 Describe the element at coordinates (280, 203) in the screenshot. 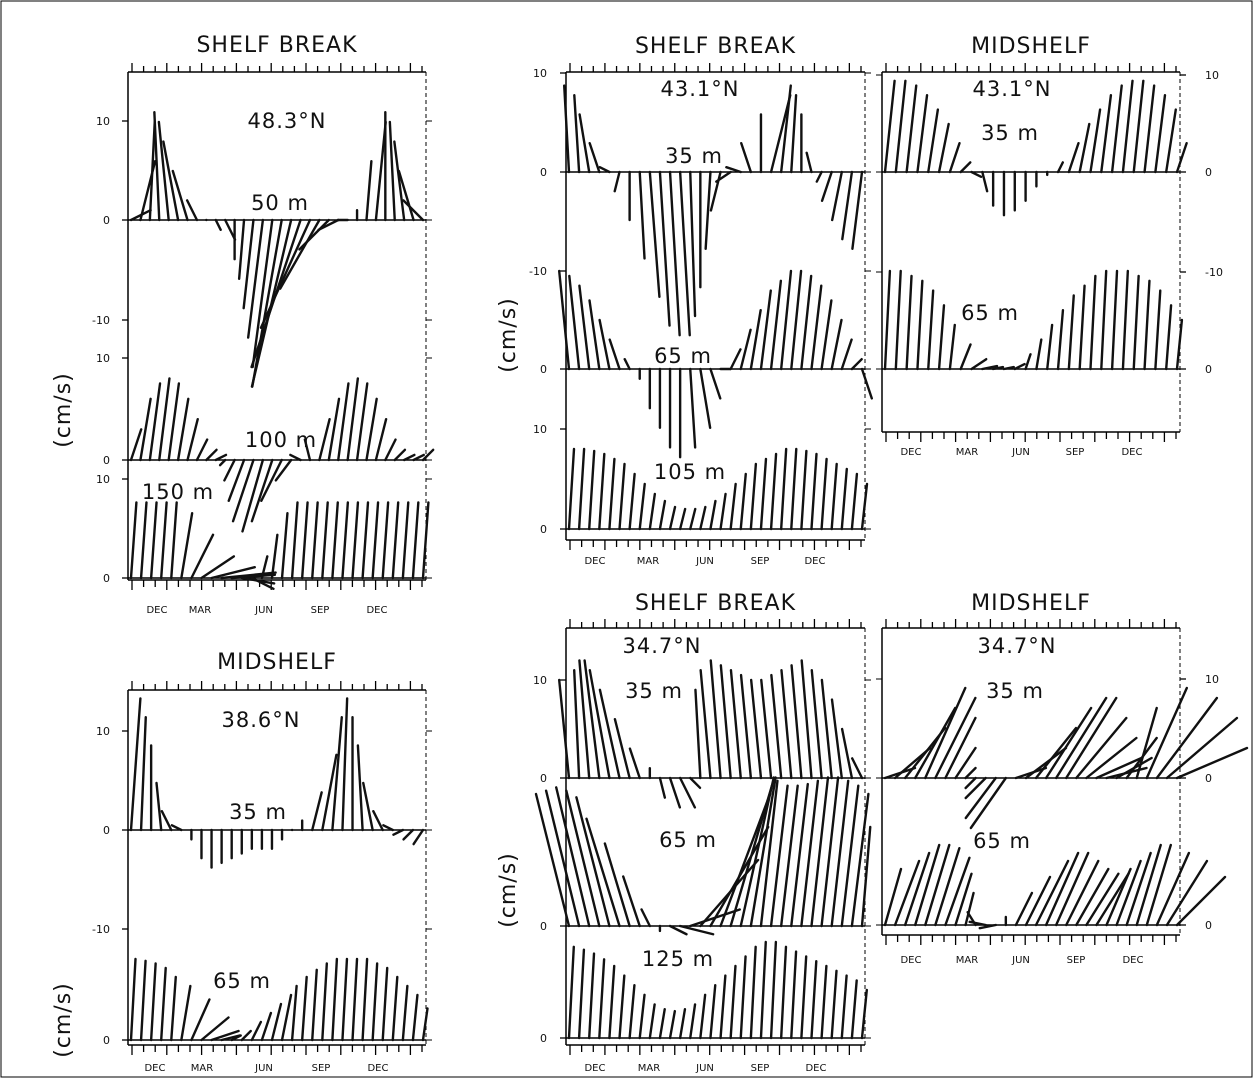

I see `depth-label: 50 m` at that location.